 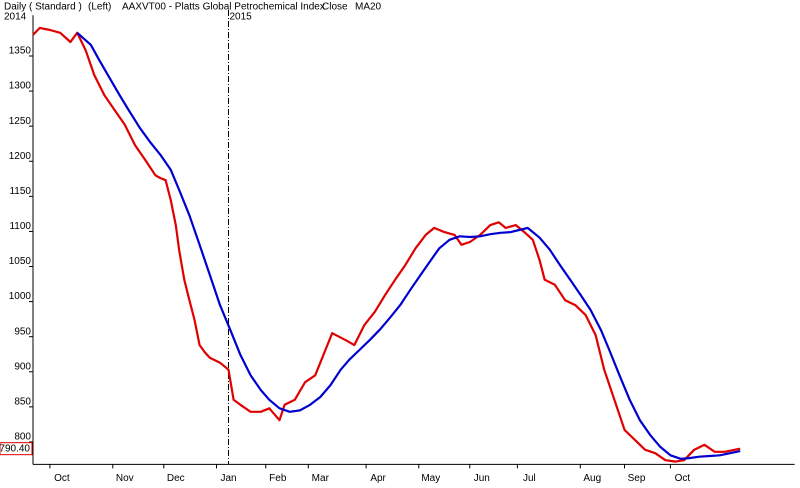 What do you see at coordinates (22, 366) in the screenshot?
I see `y-tick-label: 900` at bounding box center [22, 366].